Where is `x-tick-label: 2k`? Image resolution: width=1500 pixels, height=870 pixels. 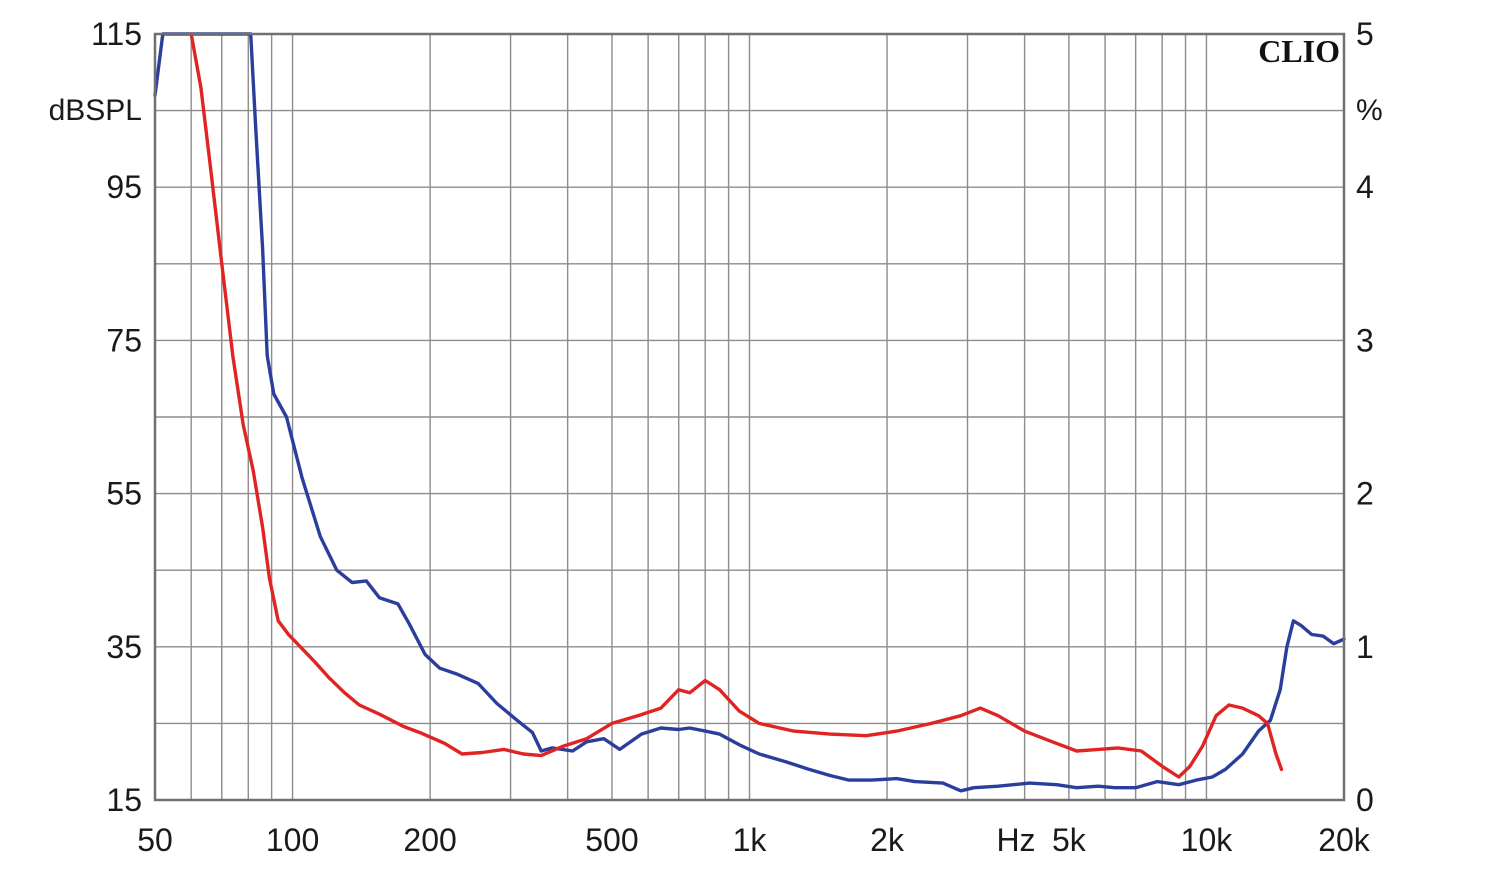 x-tick-label: 2k is located at coordinates (887, 840).